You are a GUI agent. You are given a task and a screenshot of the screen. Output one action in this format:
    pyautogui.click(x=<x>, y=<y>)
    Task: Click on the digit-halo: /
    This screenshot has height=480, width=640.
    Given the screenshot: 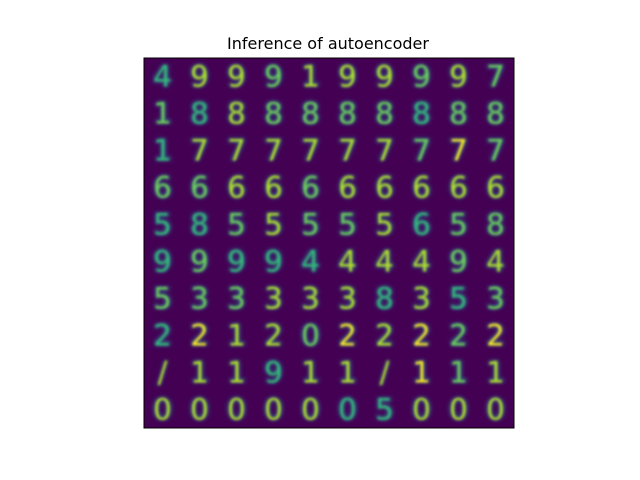 What is the action you would take?
    pyautogui.click(x=162, y=373)
    